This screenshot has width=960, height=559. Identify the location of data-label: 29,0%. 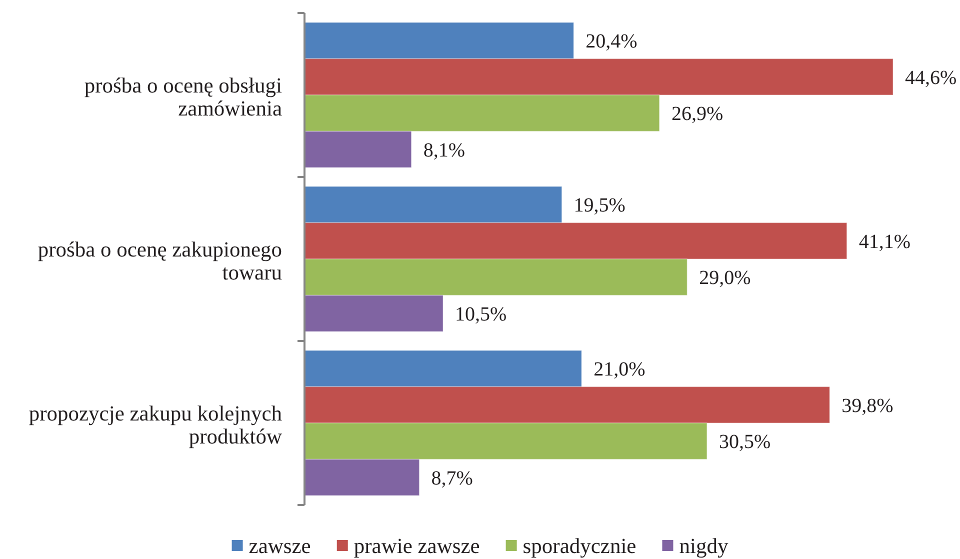
(725, 278).